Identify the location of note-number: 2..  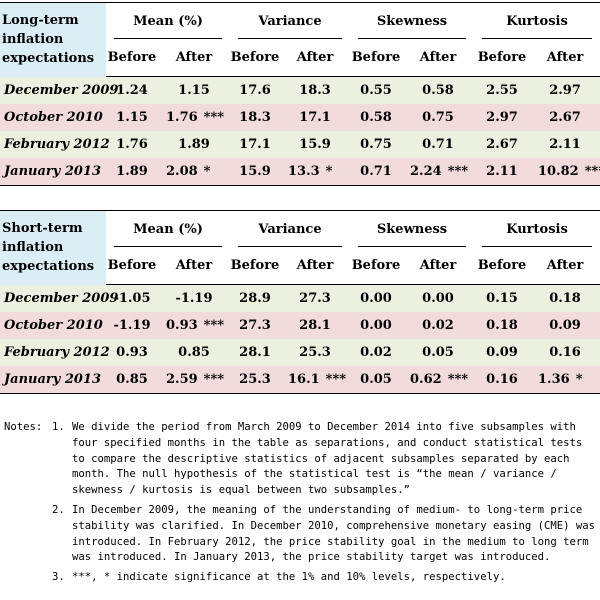
(58, 509).